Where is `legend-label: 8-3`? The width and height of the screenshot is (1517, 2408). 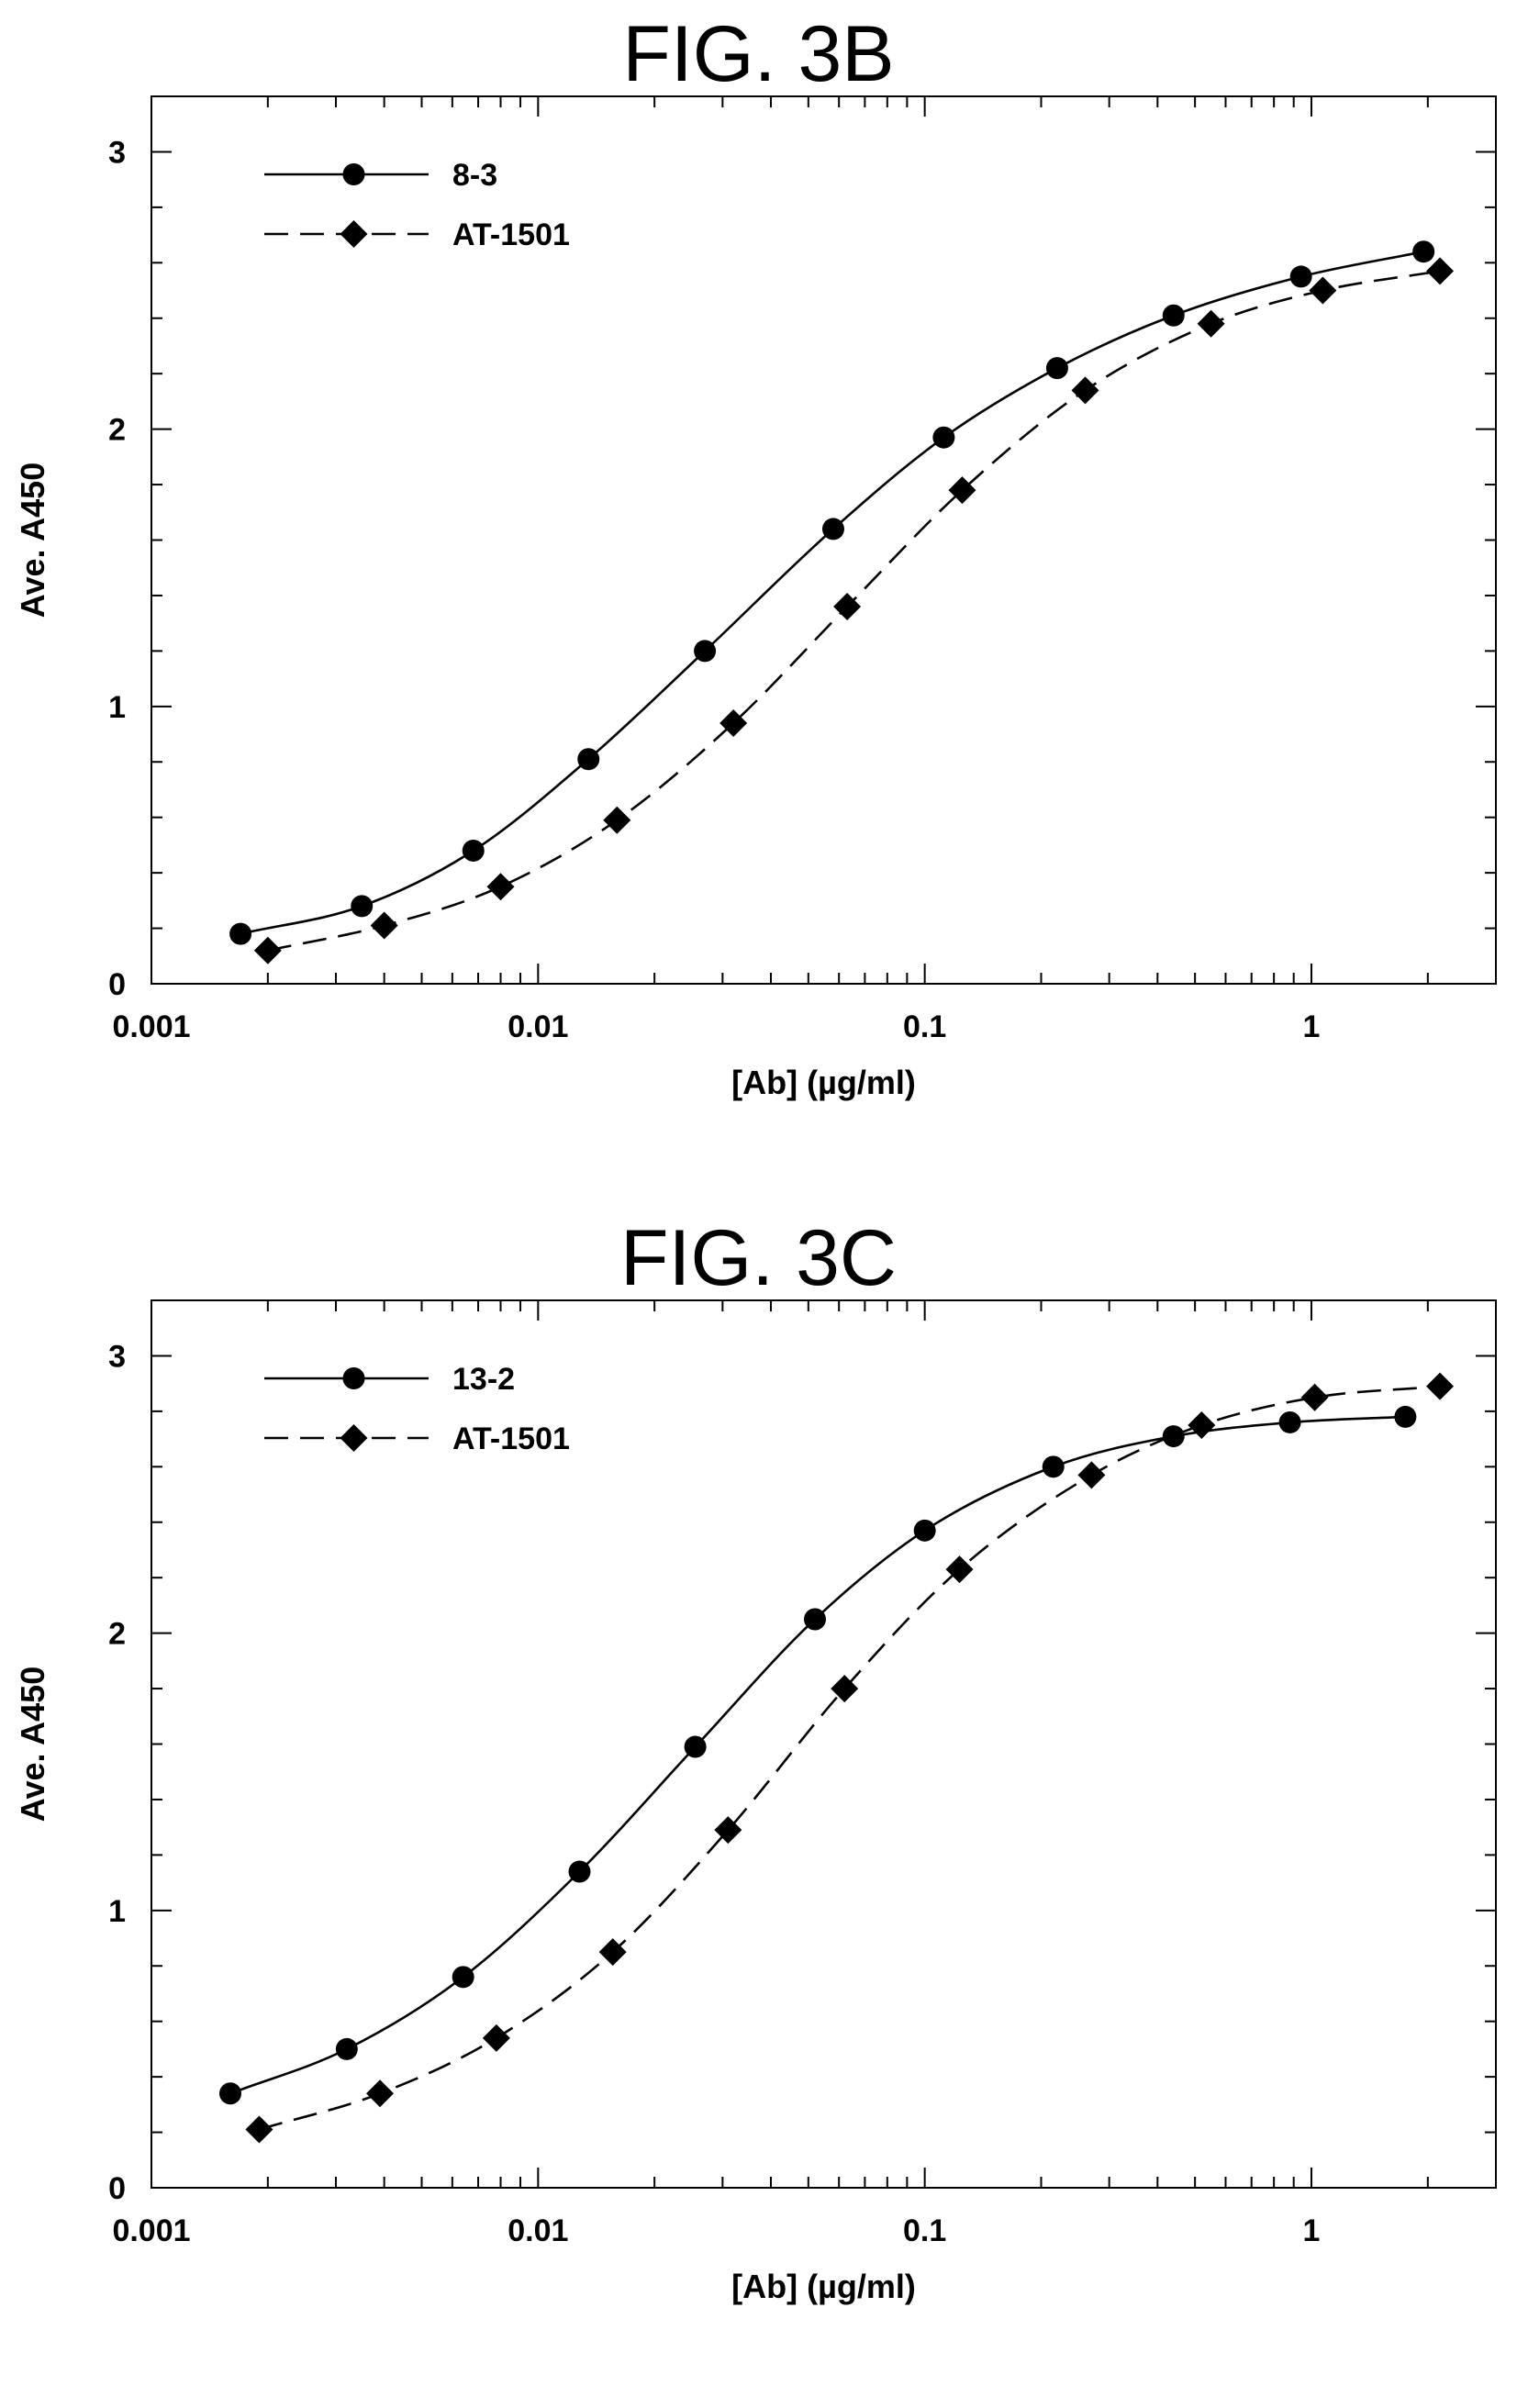
legend-label: 8-3 is located at coordinates (475, 175).